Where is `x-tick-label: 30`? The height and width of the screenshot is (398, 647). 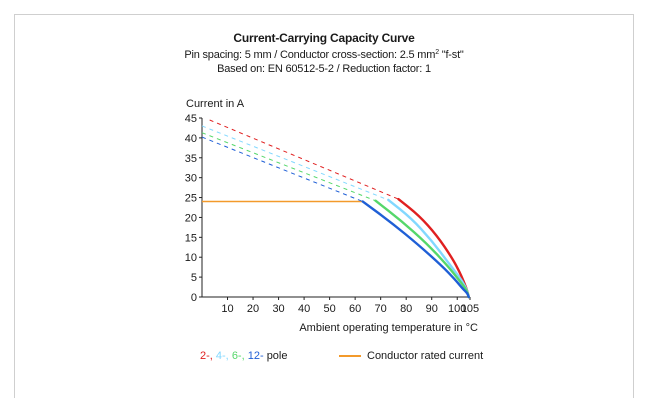
x-tick-label: 30 is located at coordinates (278, 309).